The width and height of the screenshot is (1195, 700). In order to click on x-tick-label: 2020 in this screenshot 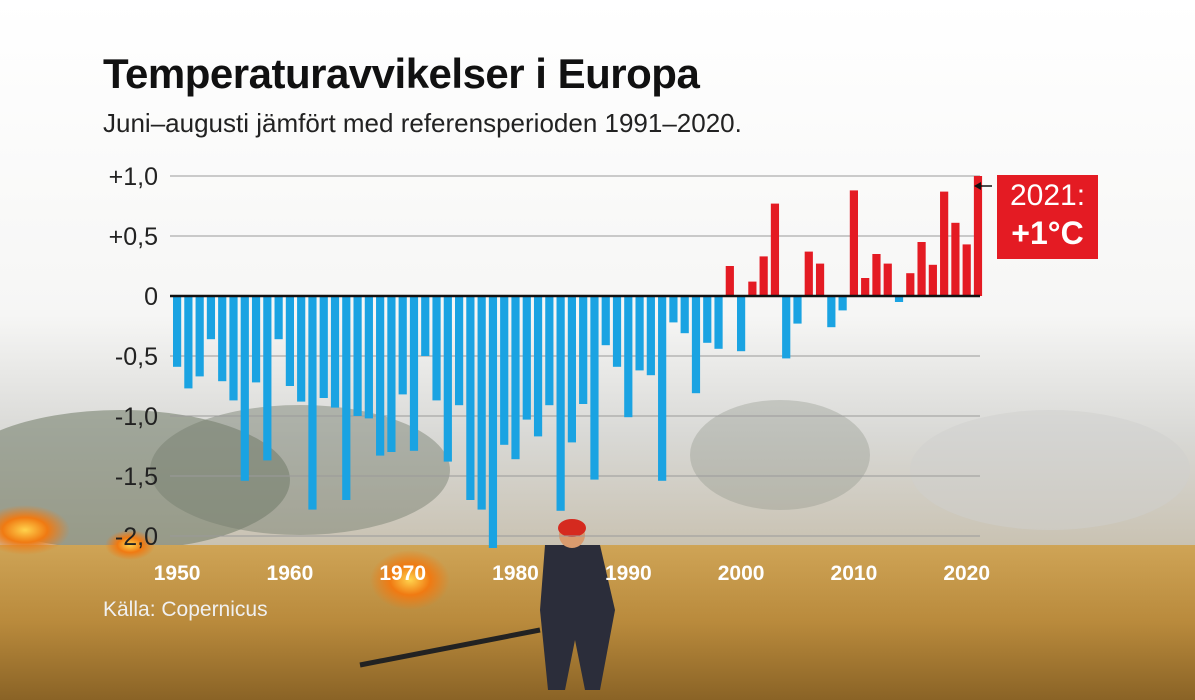, I will do `click(966, 573)`.